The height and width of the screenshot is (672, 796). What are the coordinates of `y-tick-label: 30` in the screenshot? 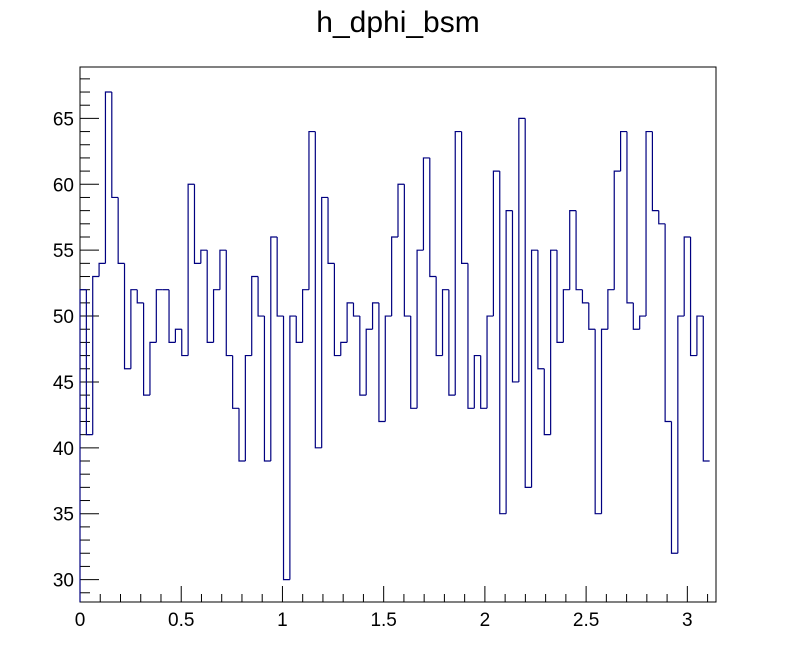 It's located at (63, 581).